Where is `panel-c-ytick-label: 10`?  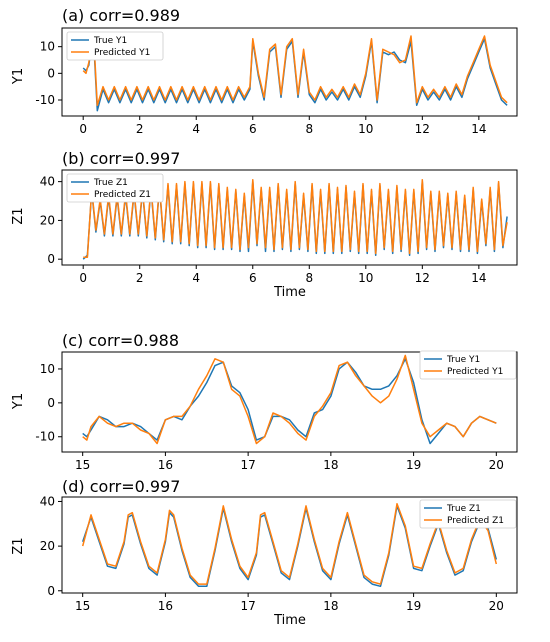 panel-c-ytick-label: 10 is located at coordinates (47, 369).